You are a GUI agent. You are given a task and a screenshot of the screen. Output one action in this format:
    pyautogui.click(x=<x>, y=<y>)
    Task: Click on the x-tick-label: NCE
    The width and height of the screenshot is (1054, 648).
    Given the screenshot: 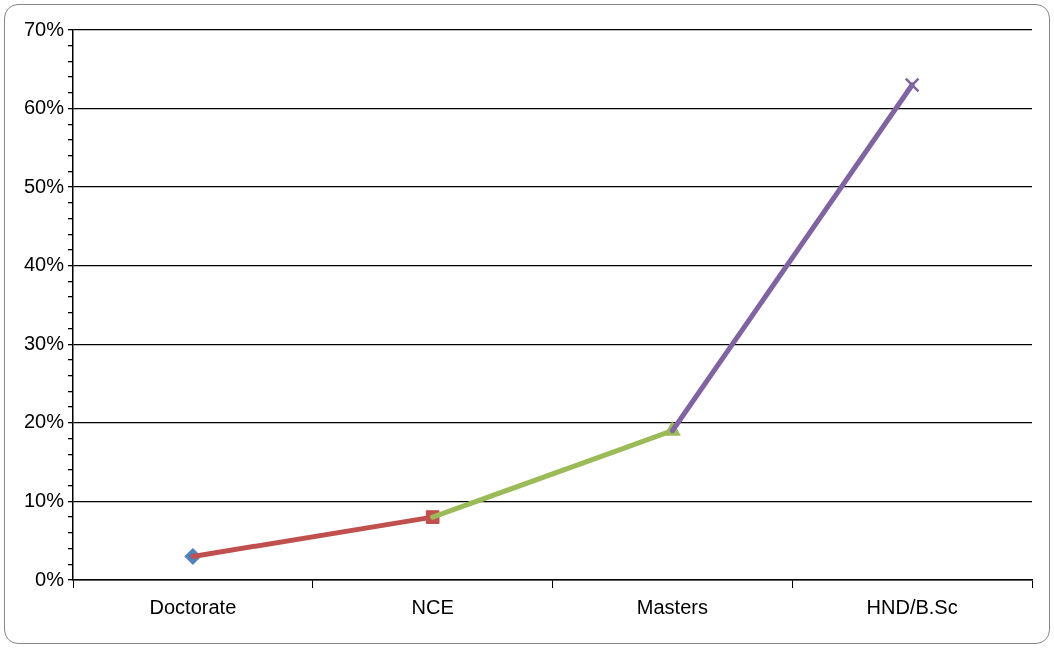 What is the action you would take?
    pyautogui.click(x=432, y=606)
    